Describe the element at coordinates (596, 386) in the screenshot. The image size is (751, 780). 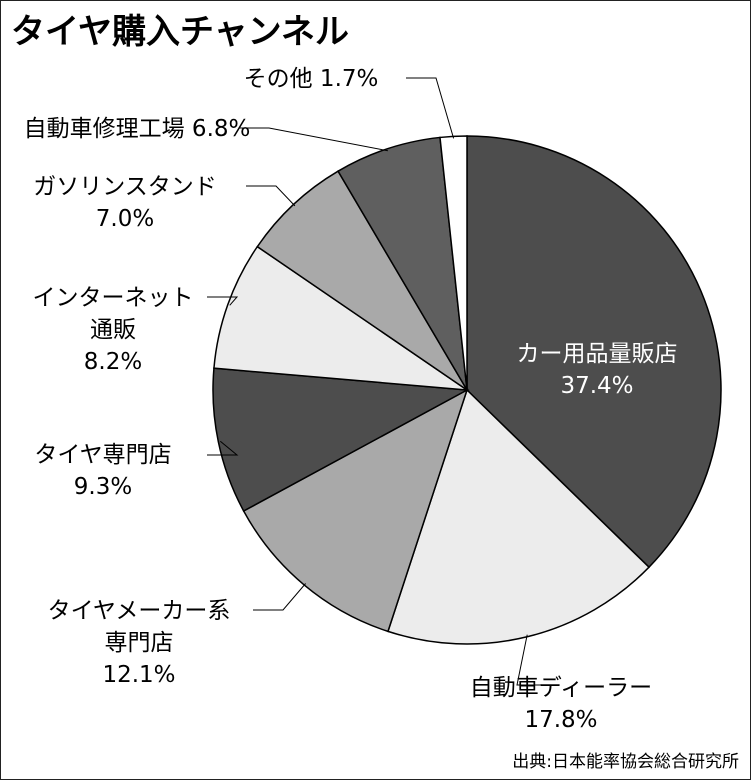
I see `slice-value-0: 37.4%` at that location.